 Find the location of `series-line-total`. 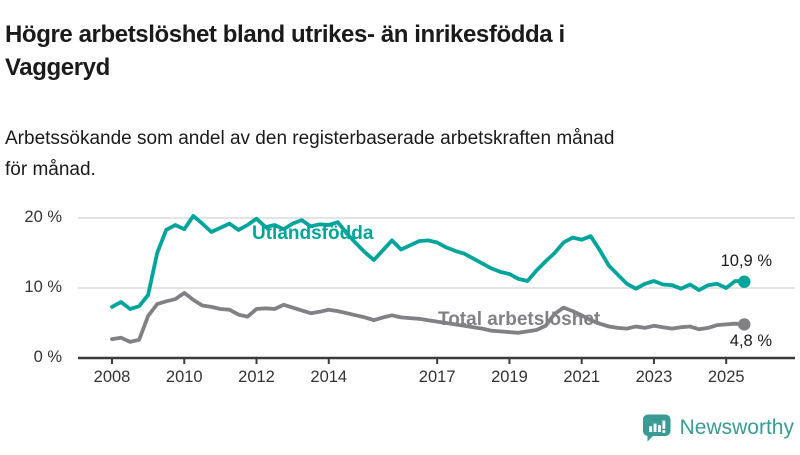

series-line-total is located at coordinates (428, 317).